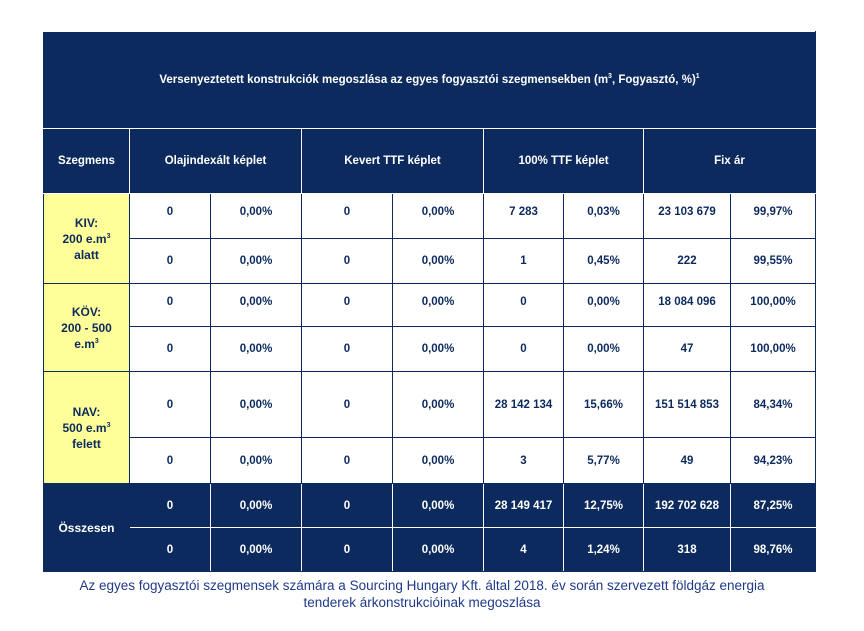  Describe the element at coordinates (523, 404) in the screenshot. I see `table-cell: 28 142 134` at that location.